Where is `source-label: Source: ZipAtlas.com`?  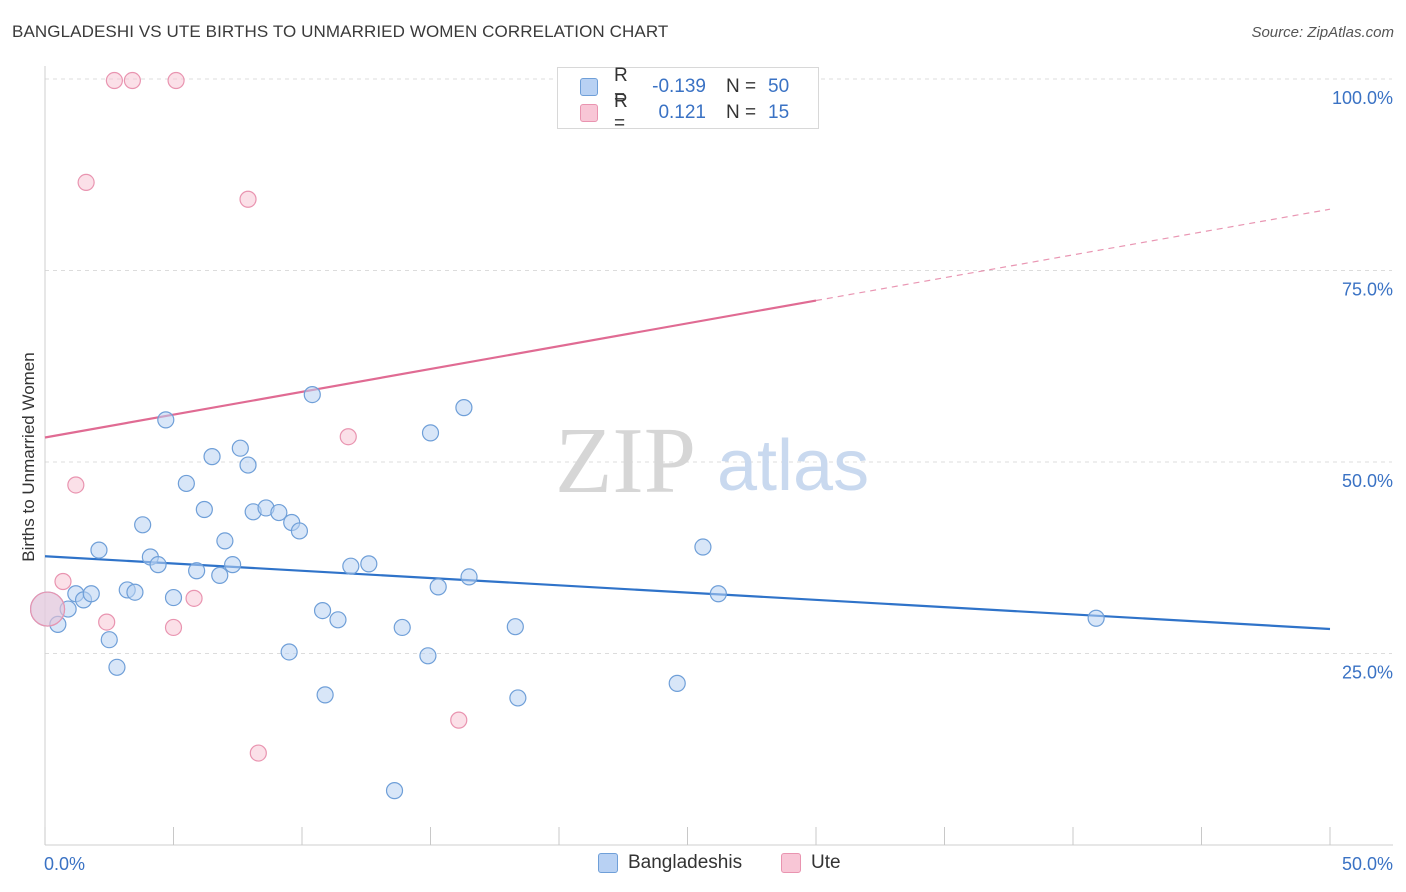
source-label: Source: ZipAtlas.com is located at coordinates (1322, 32).